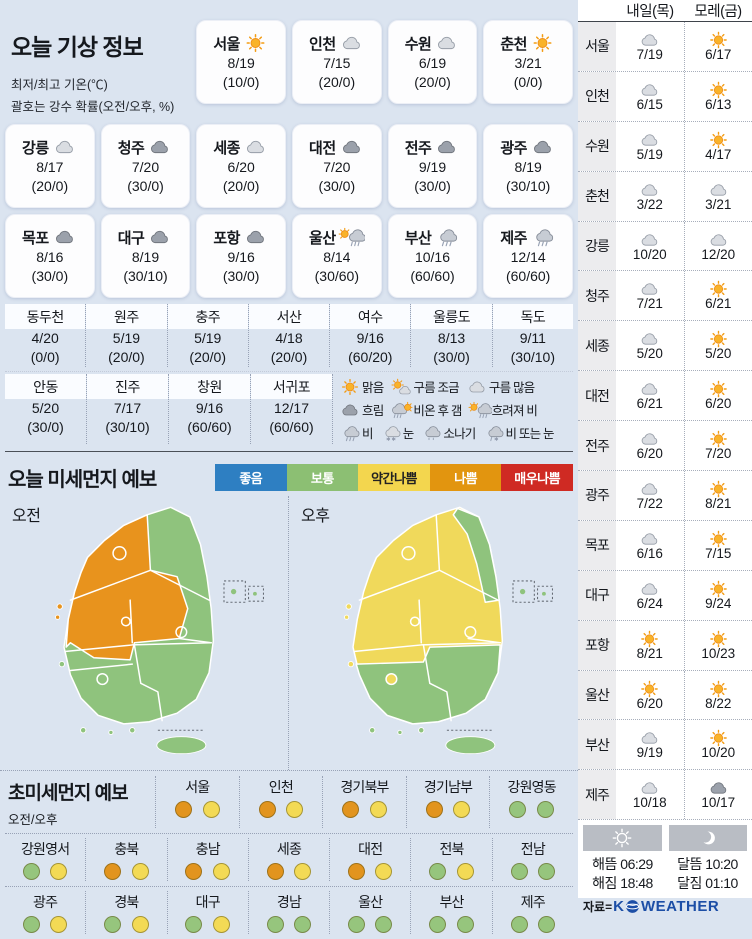  What do you see at coordinates (207, 912) in the screenshot?
I see `ultrafine-cell: 대구` at bounding box center [207, 912].